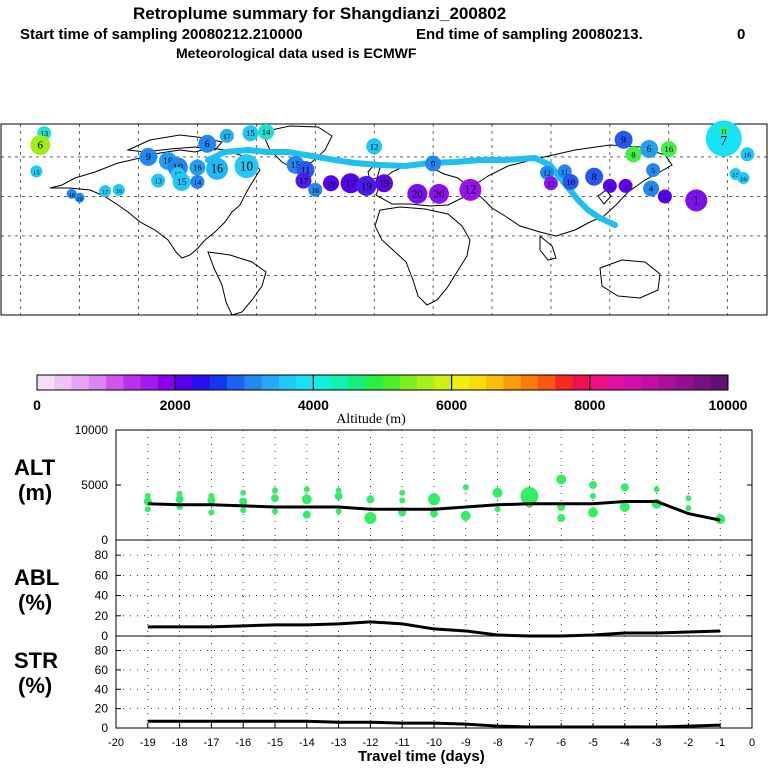  What do you see at coordinates (247, 165) in the screenshot?
I see `plume-marker-label: 10` at bounding box center [247, 165].